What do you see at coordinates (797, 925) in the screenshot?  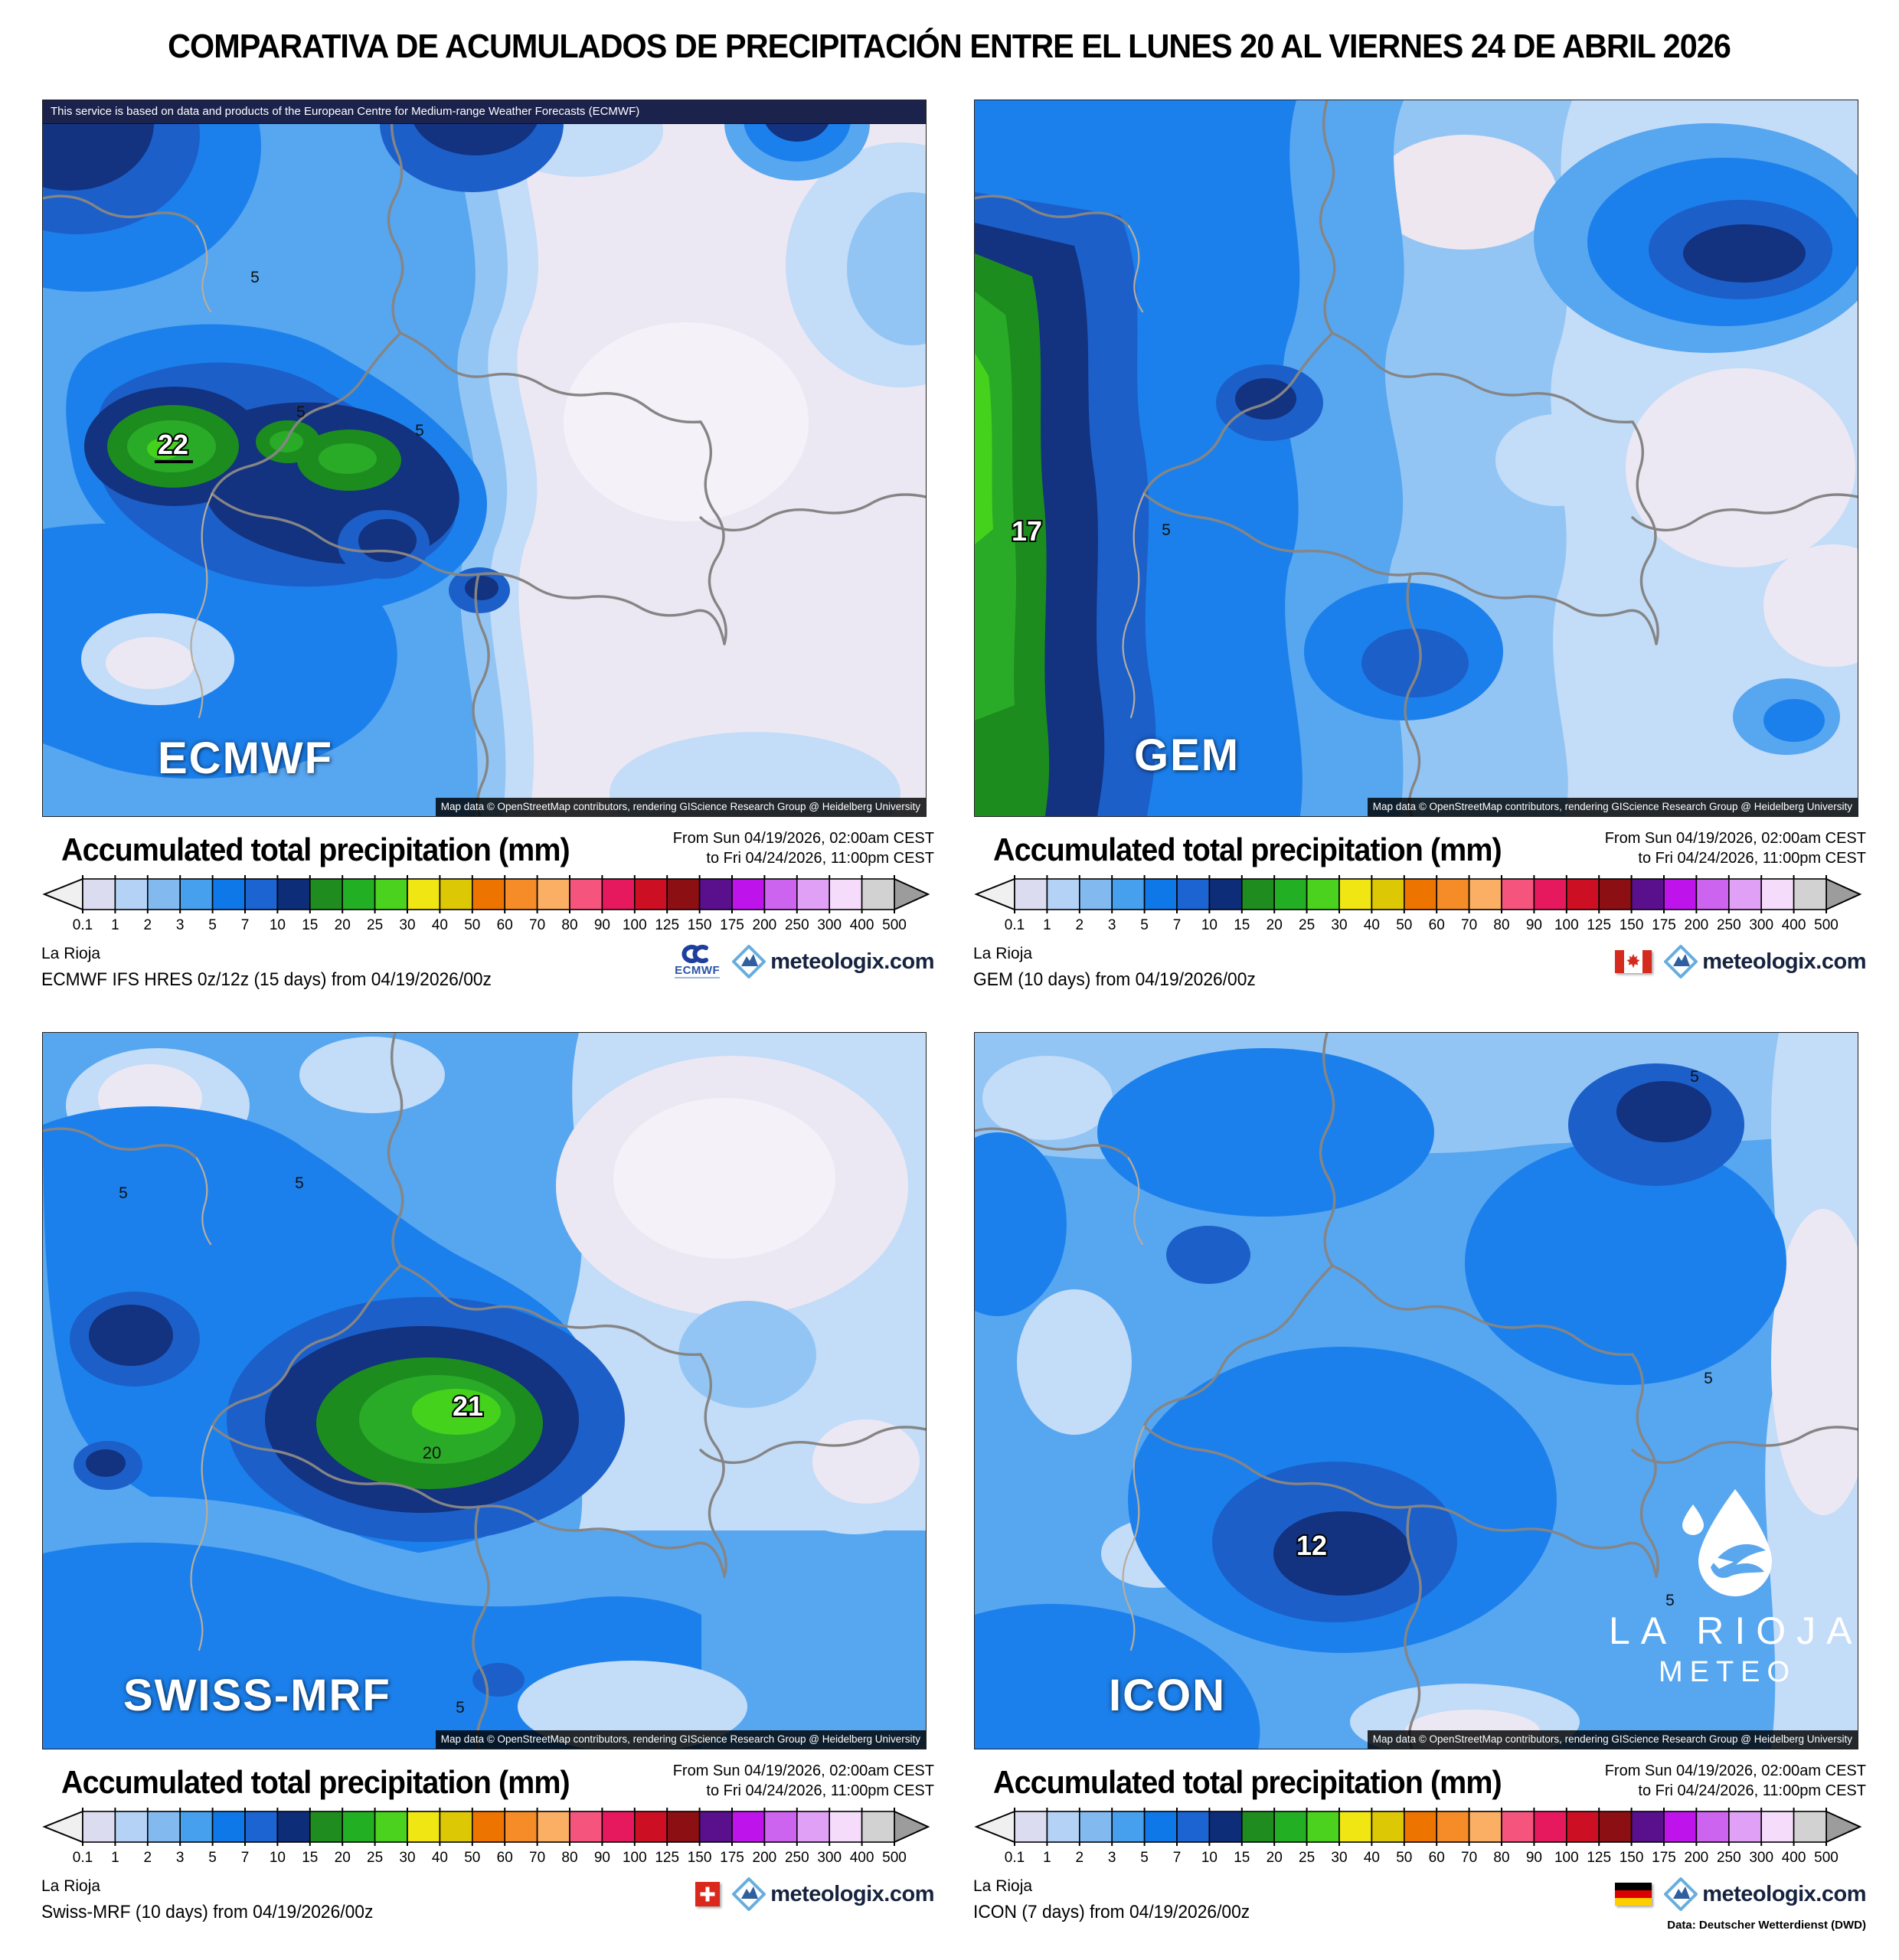 I see `scale-tick-label: 250` at bounding box center [797, 925].